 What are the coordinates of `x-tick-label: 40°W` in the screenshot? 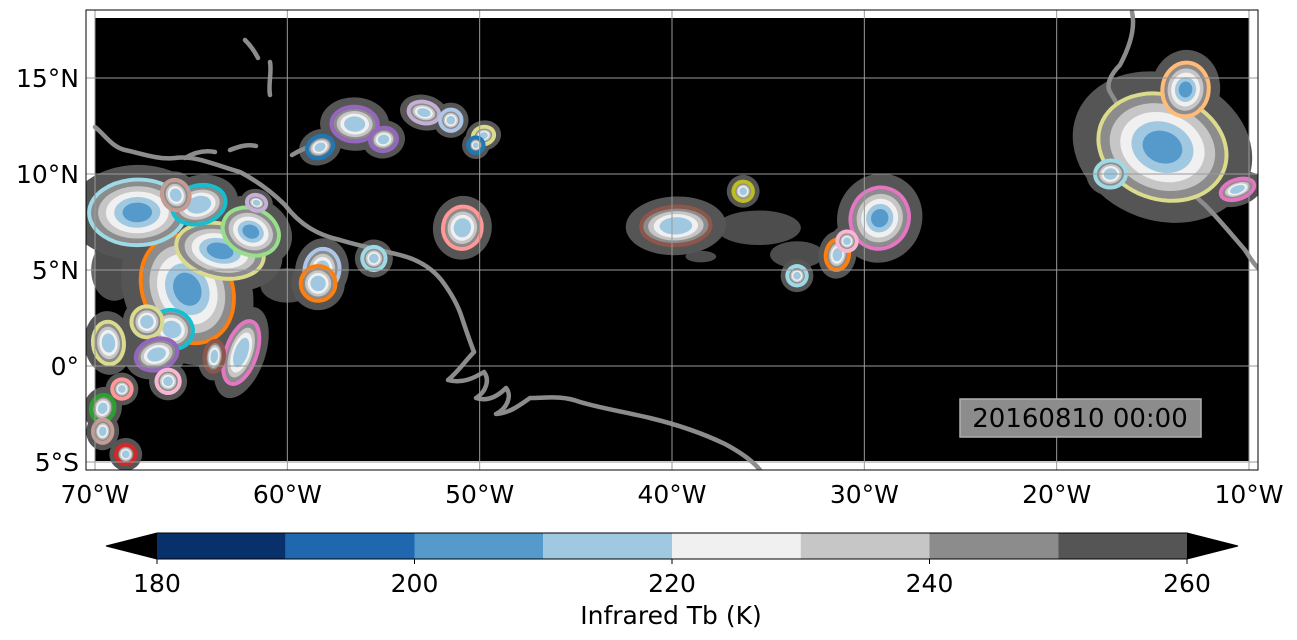 It's located at (671, 494).